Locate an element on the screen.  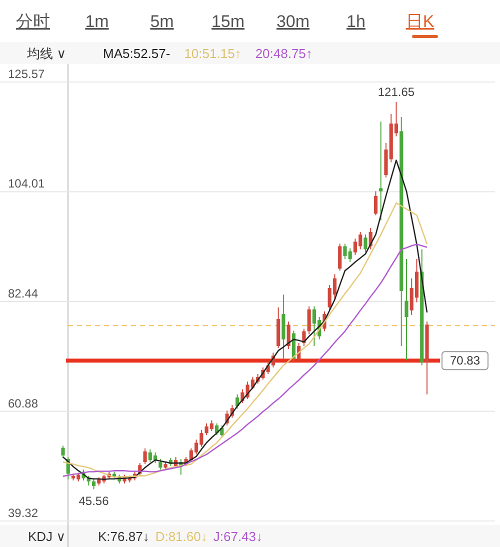
text: 20:48.75↑ is located at coordinates (283, 53).